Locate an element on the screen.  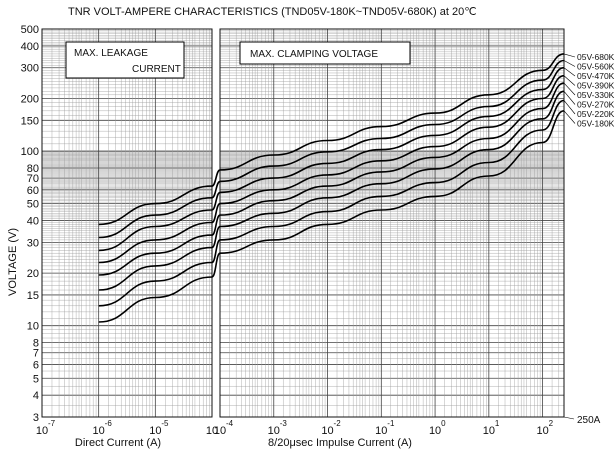
y-tick-label: 8 is located at coordinates (36, 344).